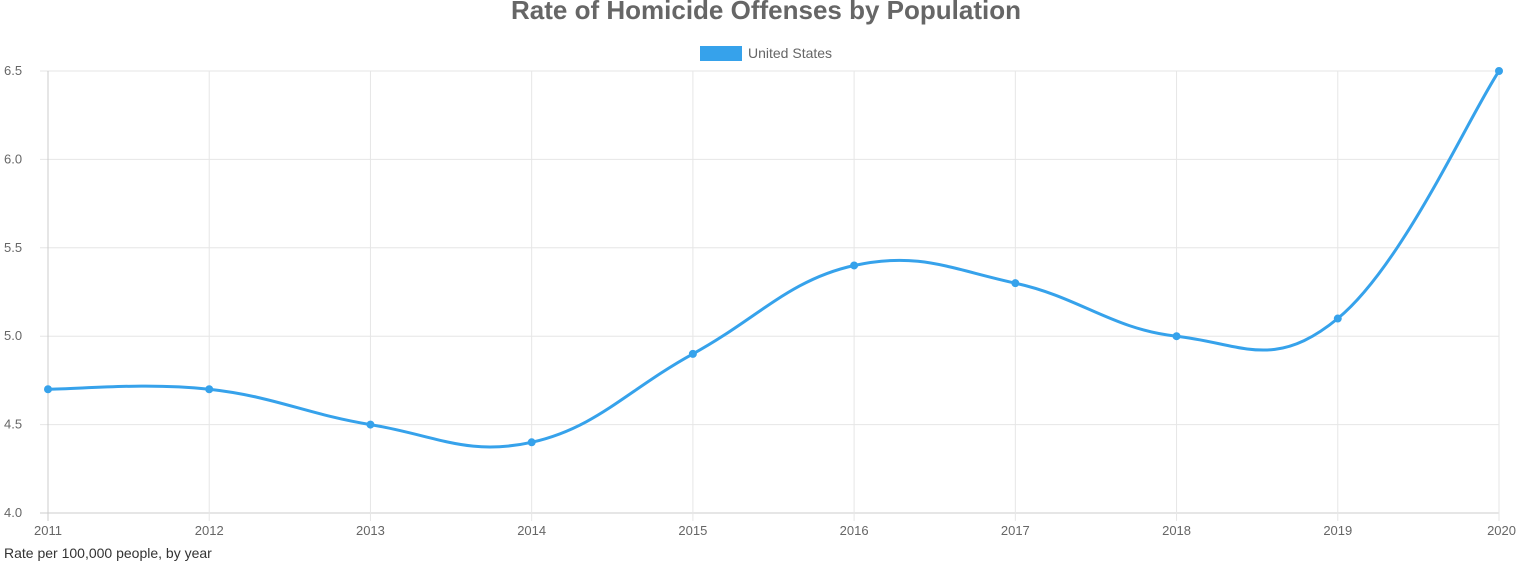 The height and width of the screenshot is (564, 1522). What do you see at coordinates (370, 530) in the screenshot?
I see `x-tick-label: 2013` at bounding box center [370, 530].